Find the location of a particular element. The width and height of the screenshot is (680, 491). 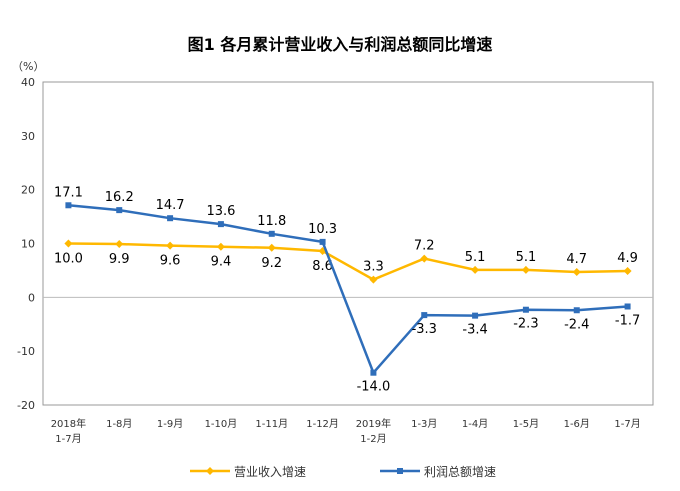

x-tick-label: 1-11月 is located at coordinates (271, 424).